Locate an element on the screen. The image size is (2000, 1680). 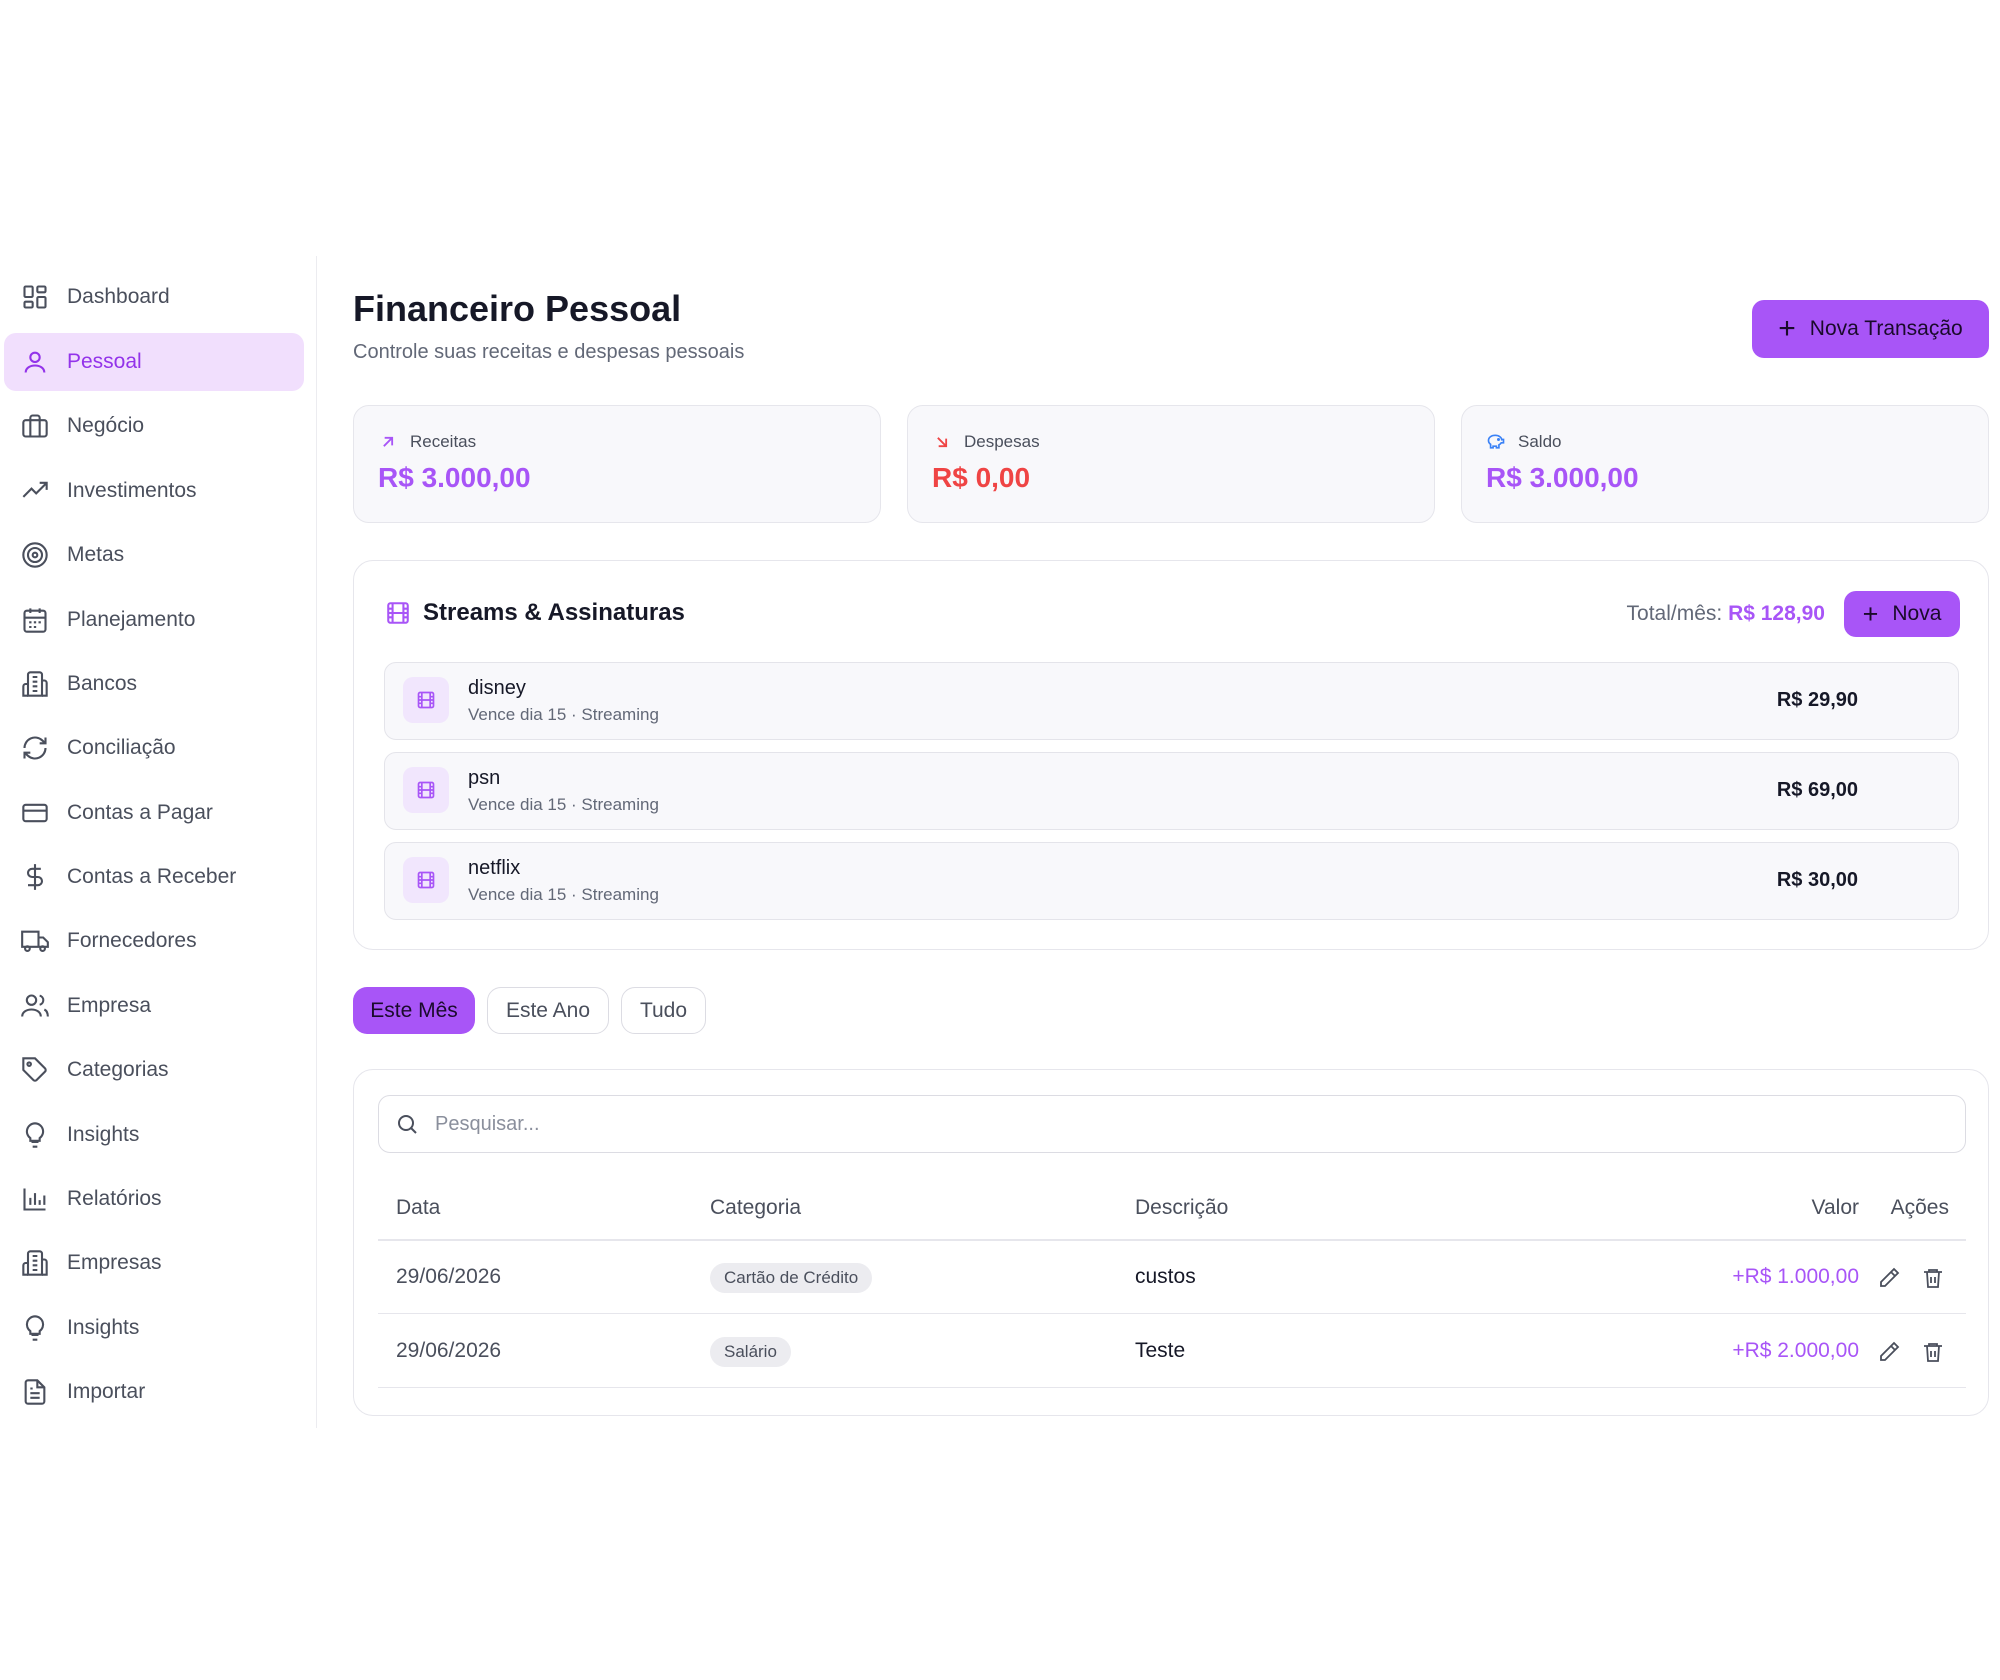
income-card-header: Receitas is located at coordinates (427, 442).